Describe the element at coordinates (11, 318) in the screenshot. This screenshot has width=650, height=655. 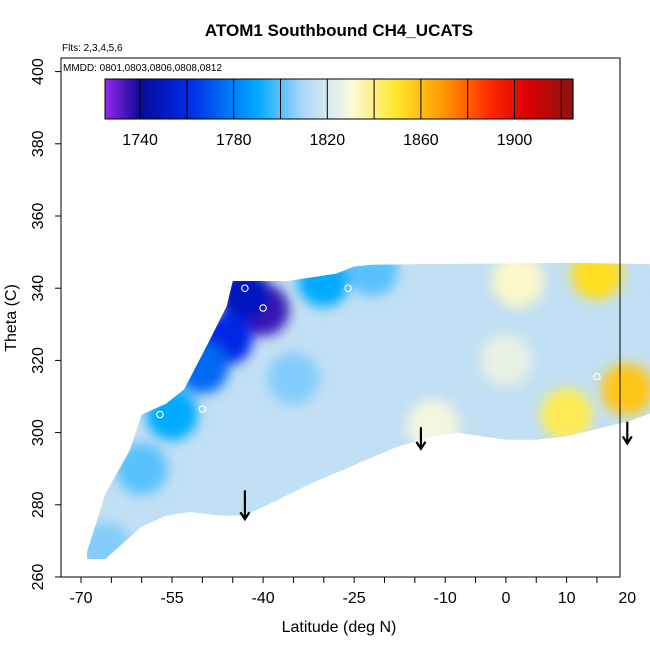
I see `y-axis-label: Theta (C)` at that location.